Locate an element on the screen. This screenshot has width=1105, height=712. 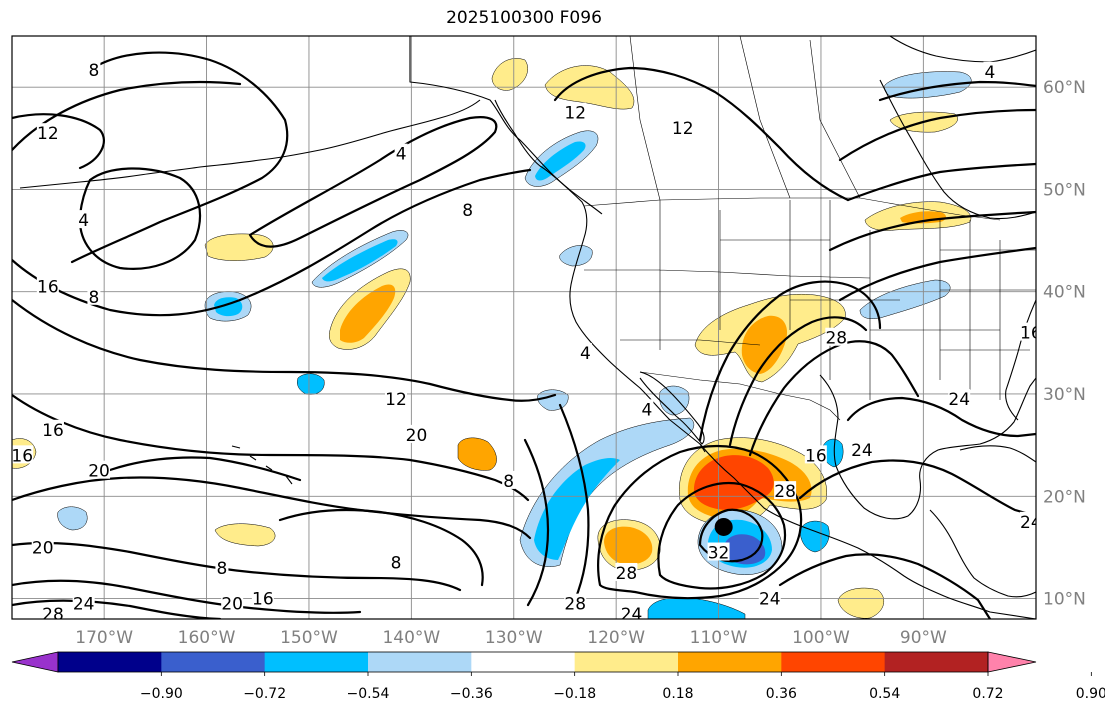
shade-blue-pacific is located at coordinates (360, 260).